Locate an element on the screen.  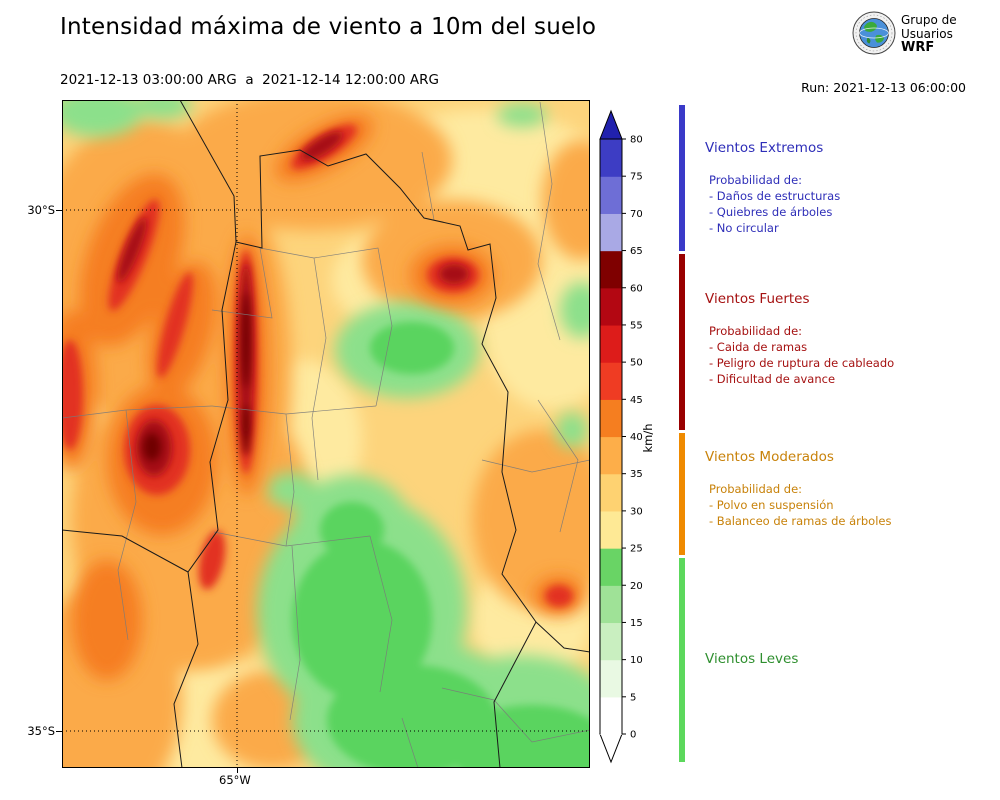
legend-strip-fuertes is located at coordinates (682, 342).